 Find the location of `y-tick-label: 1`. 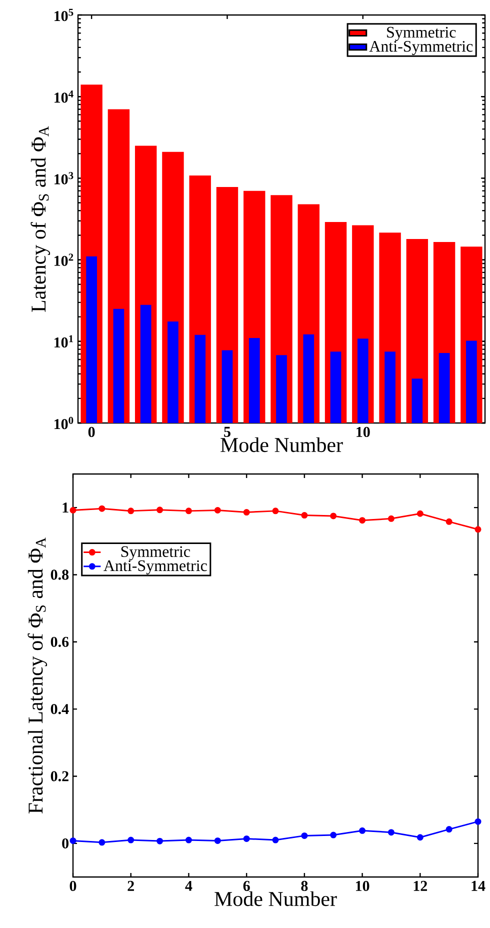

y-tick-label: 1 is located at coordinates (65, 507).